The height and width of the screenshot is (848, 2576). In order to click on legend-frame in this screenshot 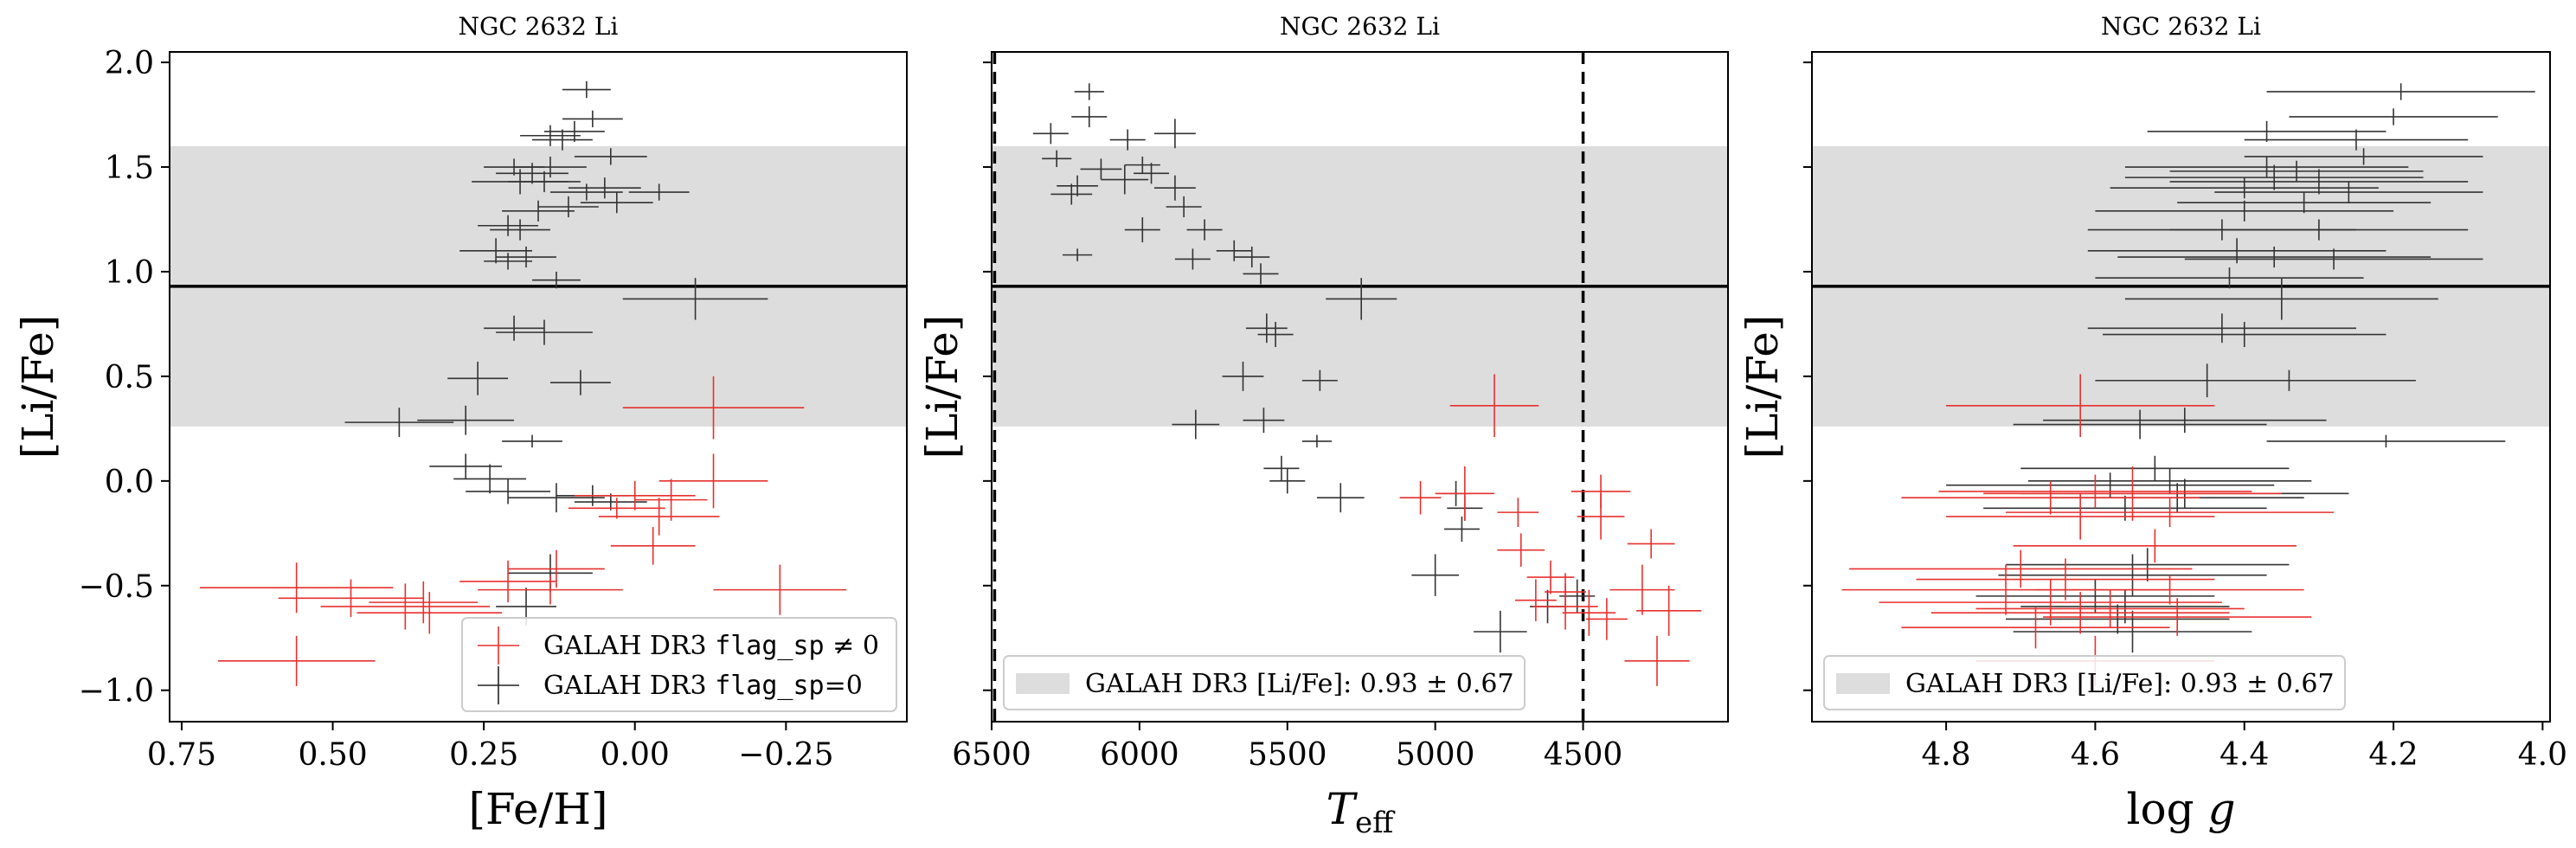, I will do `click(679, 665)`.